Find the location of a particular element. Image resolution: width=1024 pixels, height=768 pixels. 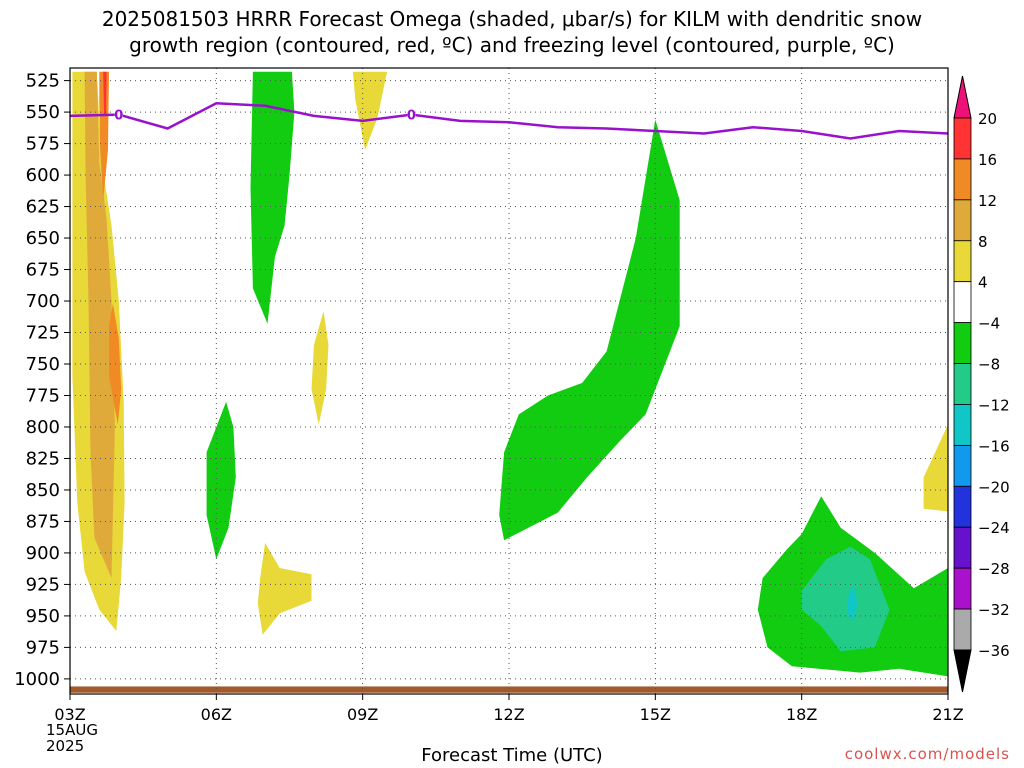

y-tick-label: 800 is located at coordinates (43, 427).